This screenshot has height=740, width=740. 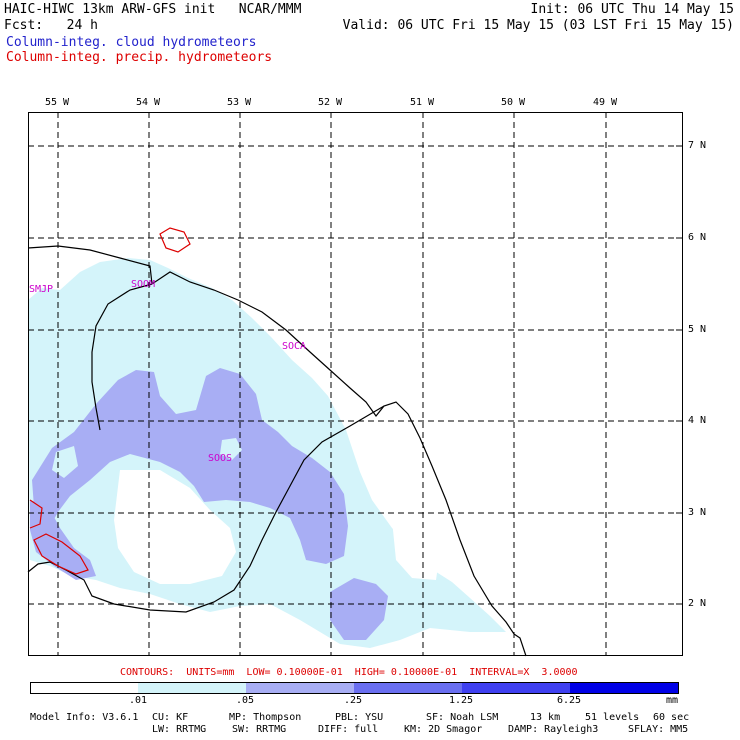 What do you see at coordinates (348, 729) in the screenshot?
I see `model-diff: DIFF: full` at bounding box center [348, 729].